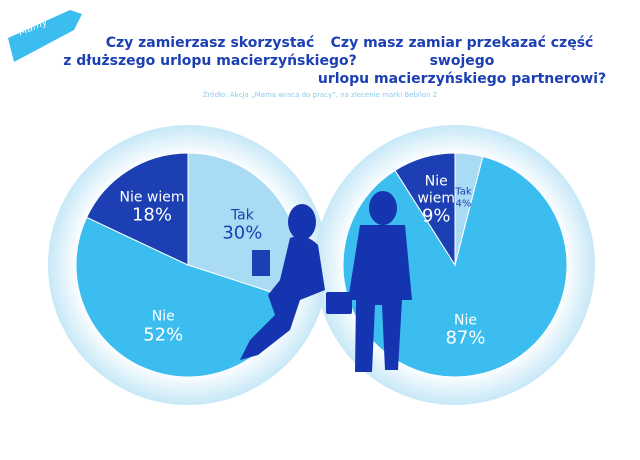 This screenshot has height=460, width=640. What do you see at coordinates (436, 216) in the screenshot?
I see `value-label: 9%` at bounding box center [436, 216].